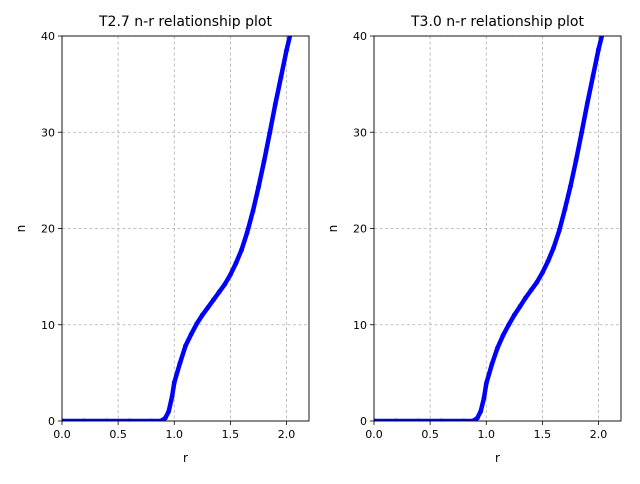 The height and width of the screenshot is (484, 640). Describe the element at coordinates (497, 22) in the screenshot. I see `chart-title: T3.0 n-r relationship plot` at that location.